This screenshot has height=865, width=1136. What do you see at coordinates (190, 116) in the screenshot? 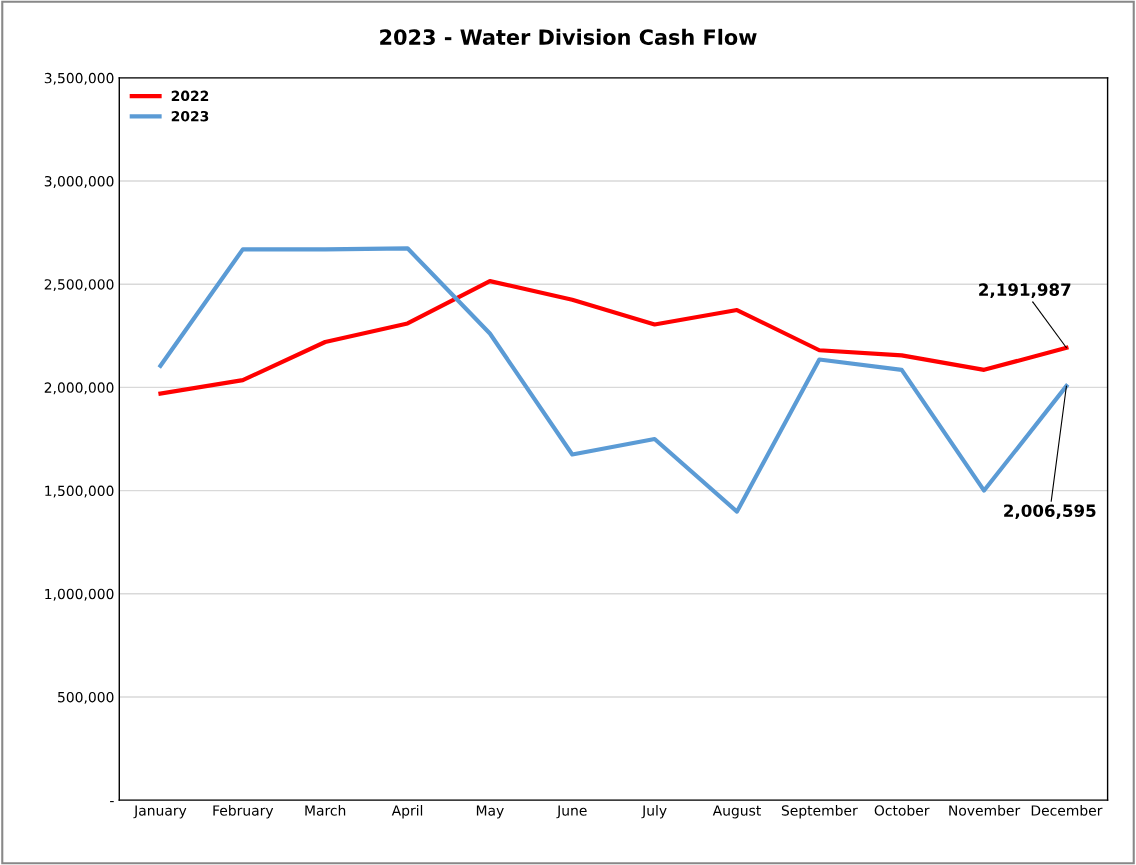
I see `legend-label: 2023` at bounding box center [190, 116].